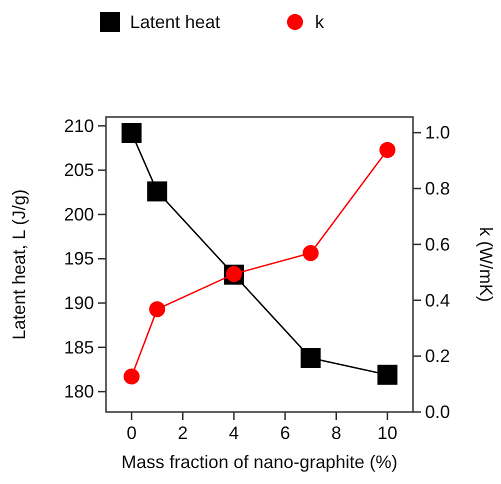 The height and width of the screenshot is (484, 501). I want to click on x-tick-label: 8, so click(336, 433).